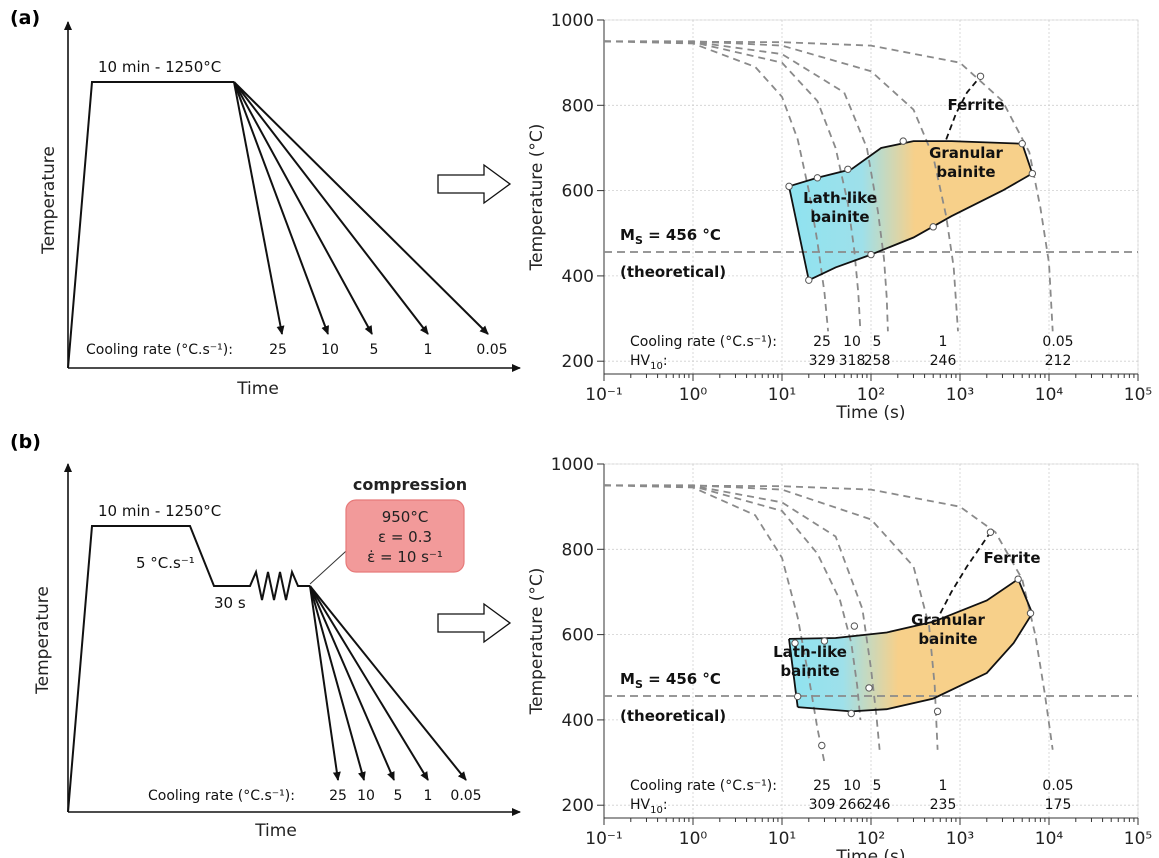 This screenshot has width=1159, height=858. I want to click on compression-temp: 950°C, so click(405, 517).